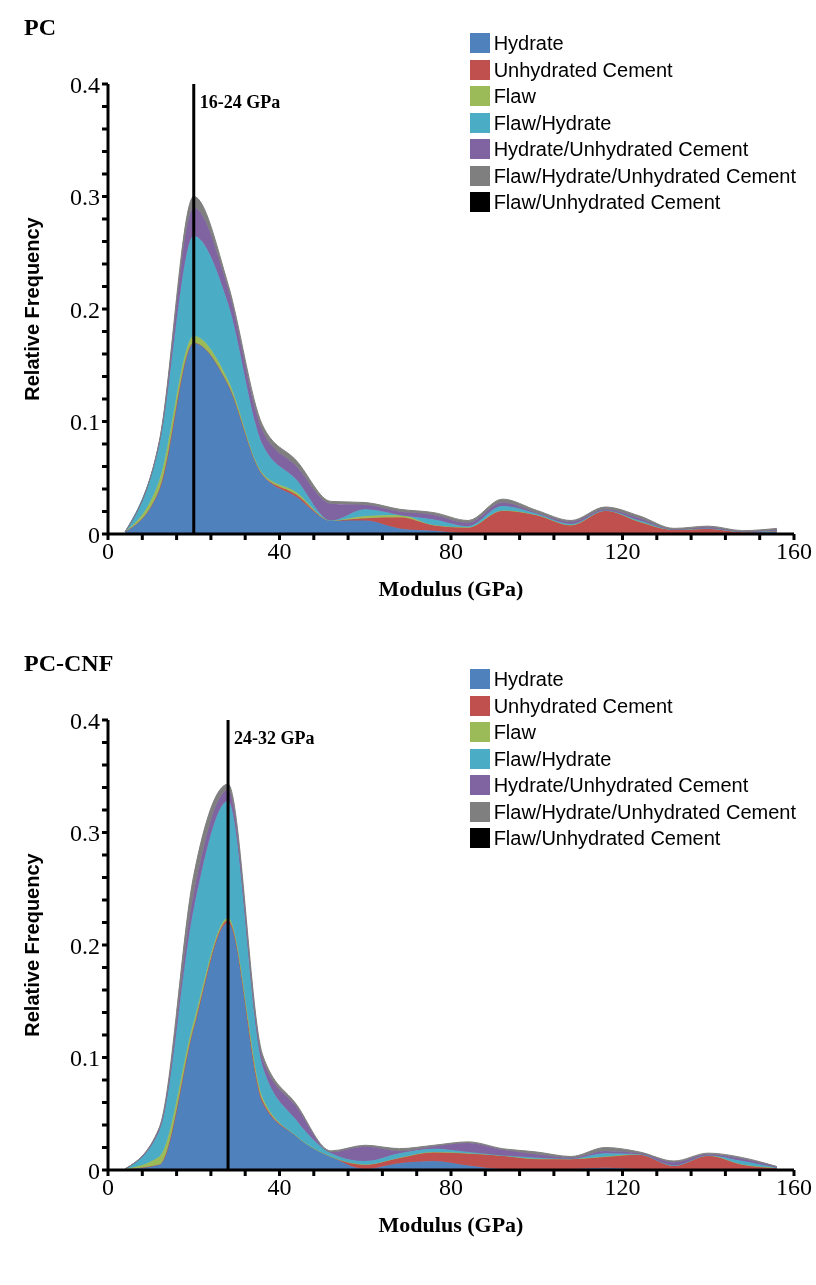 This screenshot has width=816, height=1285. What do you see at coordinates (240, 102) in the screenshot?
I see `ref-line-label: 16-24 GPa` at bounding box center [240, 102].